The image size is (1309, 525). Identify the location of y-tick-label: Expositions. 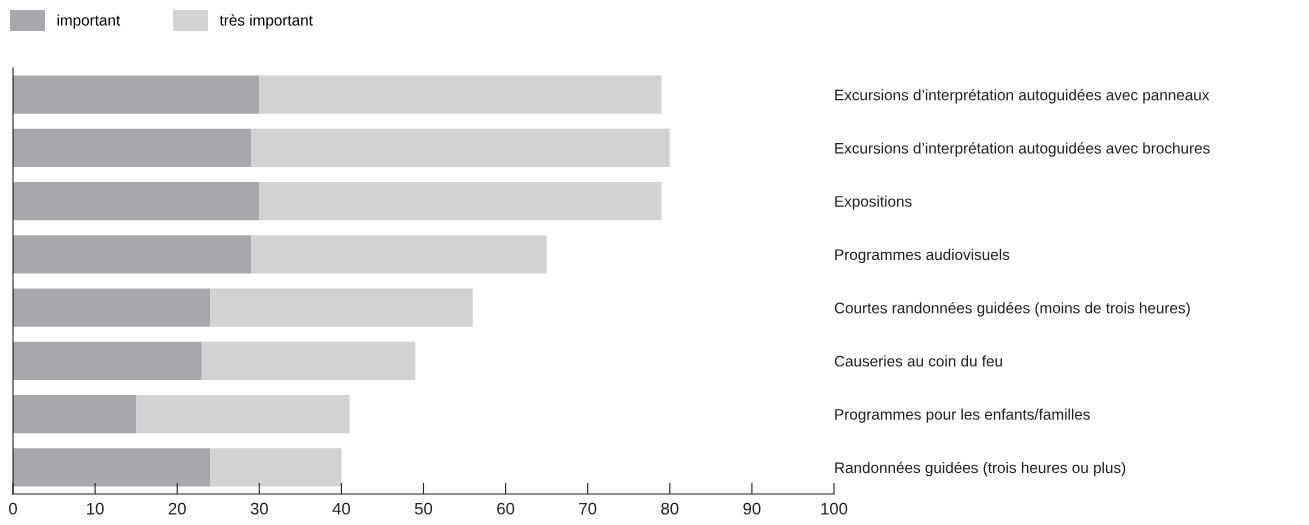
(873, 202).